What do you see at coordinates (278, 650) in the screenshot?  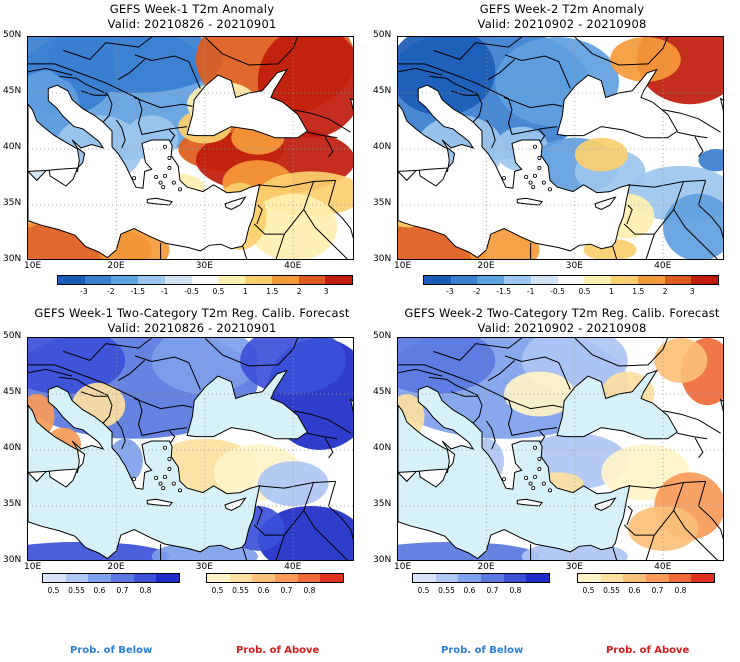 I see `panel-3-prob-above-label: Prob. of Above` at bounding box center [278, 650].